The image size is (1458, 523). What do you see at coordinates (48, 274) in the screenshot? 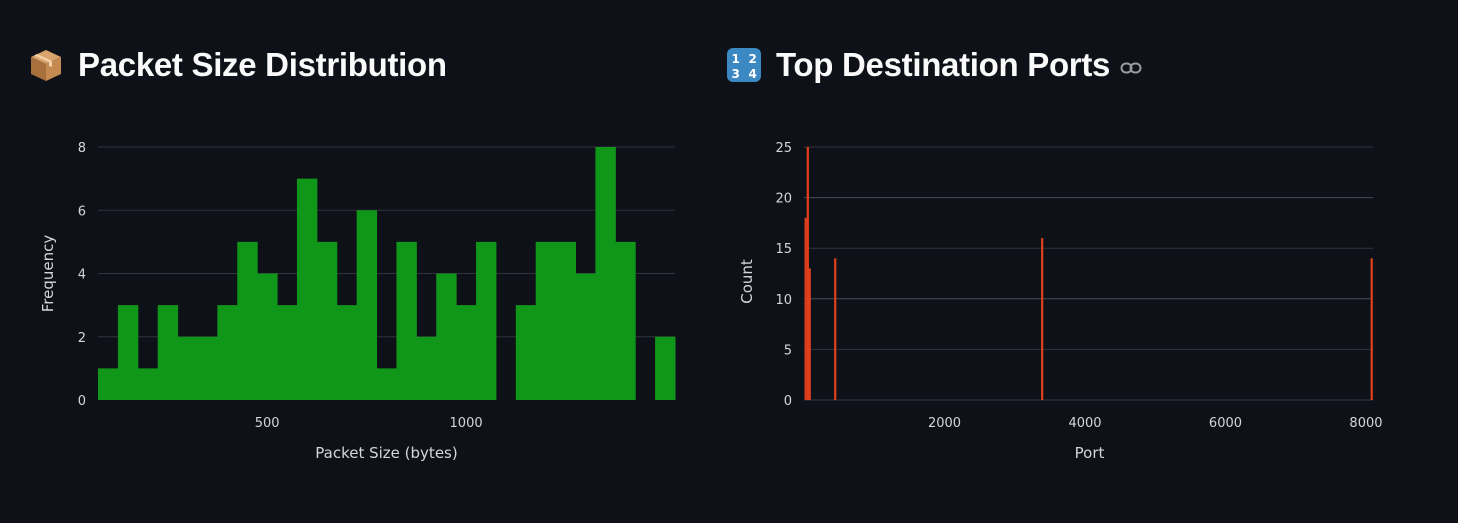
I see `y-axis-title: Frequency` at bounding box center [48, 274].